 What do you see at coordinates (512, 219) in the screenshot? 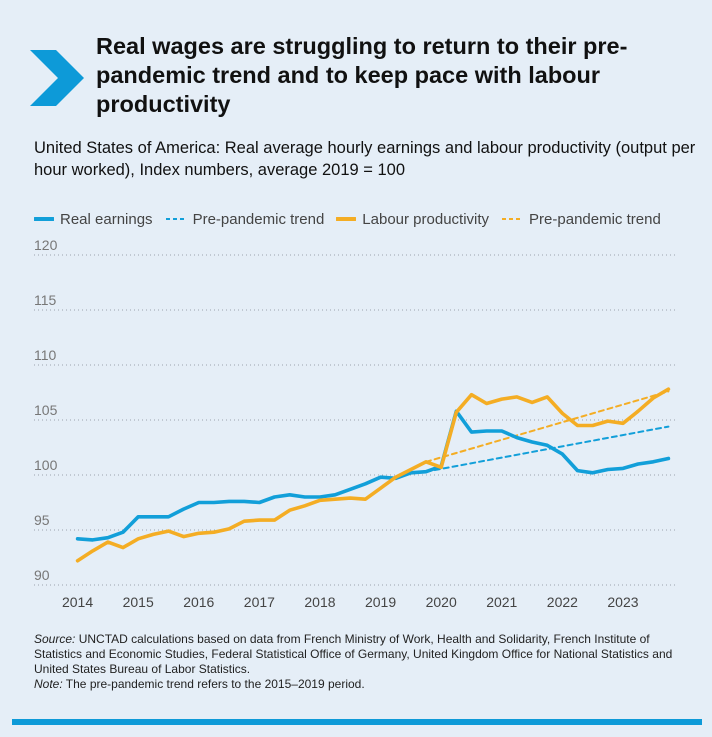
I see `legend-swatch-productivity-trend` at bounding box center [512, 219].